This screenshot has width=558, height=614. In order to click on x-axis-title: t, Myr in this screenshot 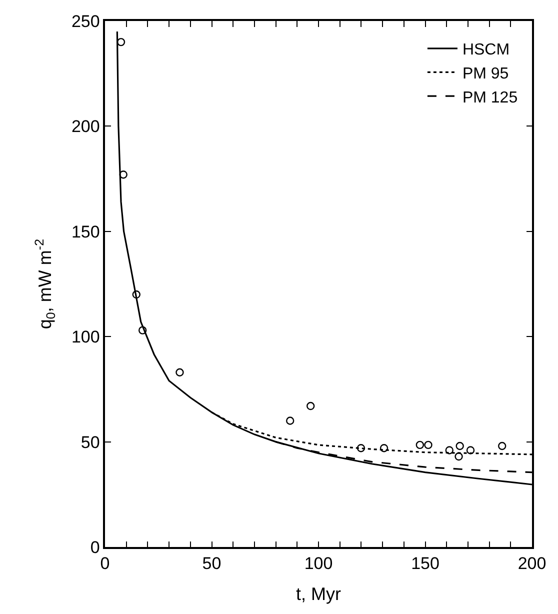, I will do `click(318, 594)`.